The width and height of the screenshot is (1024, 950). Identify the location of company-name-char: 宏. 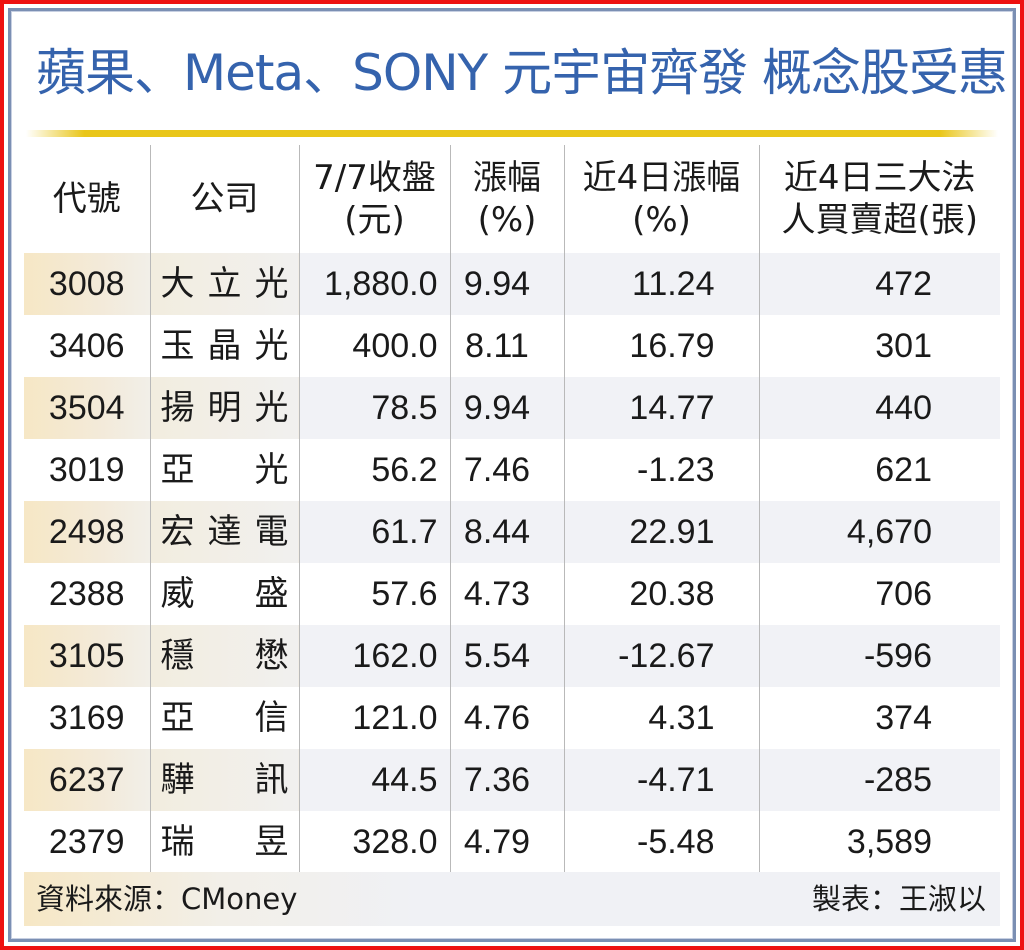
(177, 532).